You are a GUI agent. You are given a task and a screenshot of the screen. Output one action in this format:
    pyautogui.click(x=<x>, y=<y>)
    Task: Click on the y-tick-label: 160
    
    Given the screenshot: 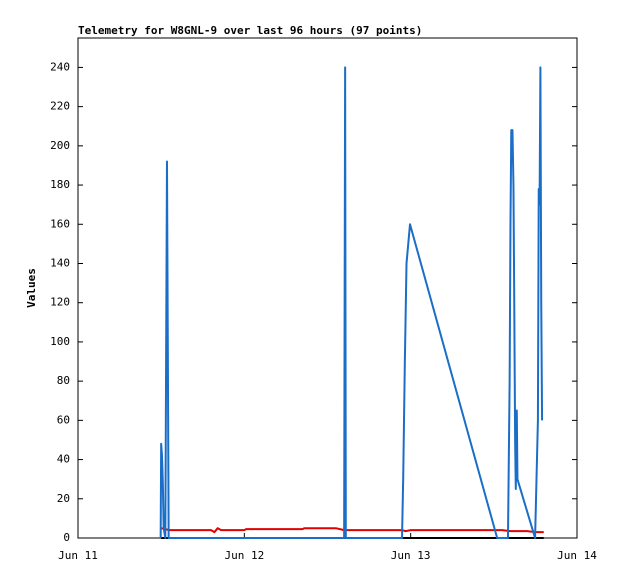 What is the action you would take?
    pyautogui.click(x=60, y=223)
    